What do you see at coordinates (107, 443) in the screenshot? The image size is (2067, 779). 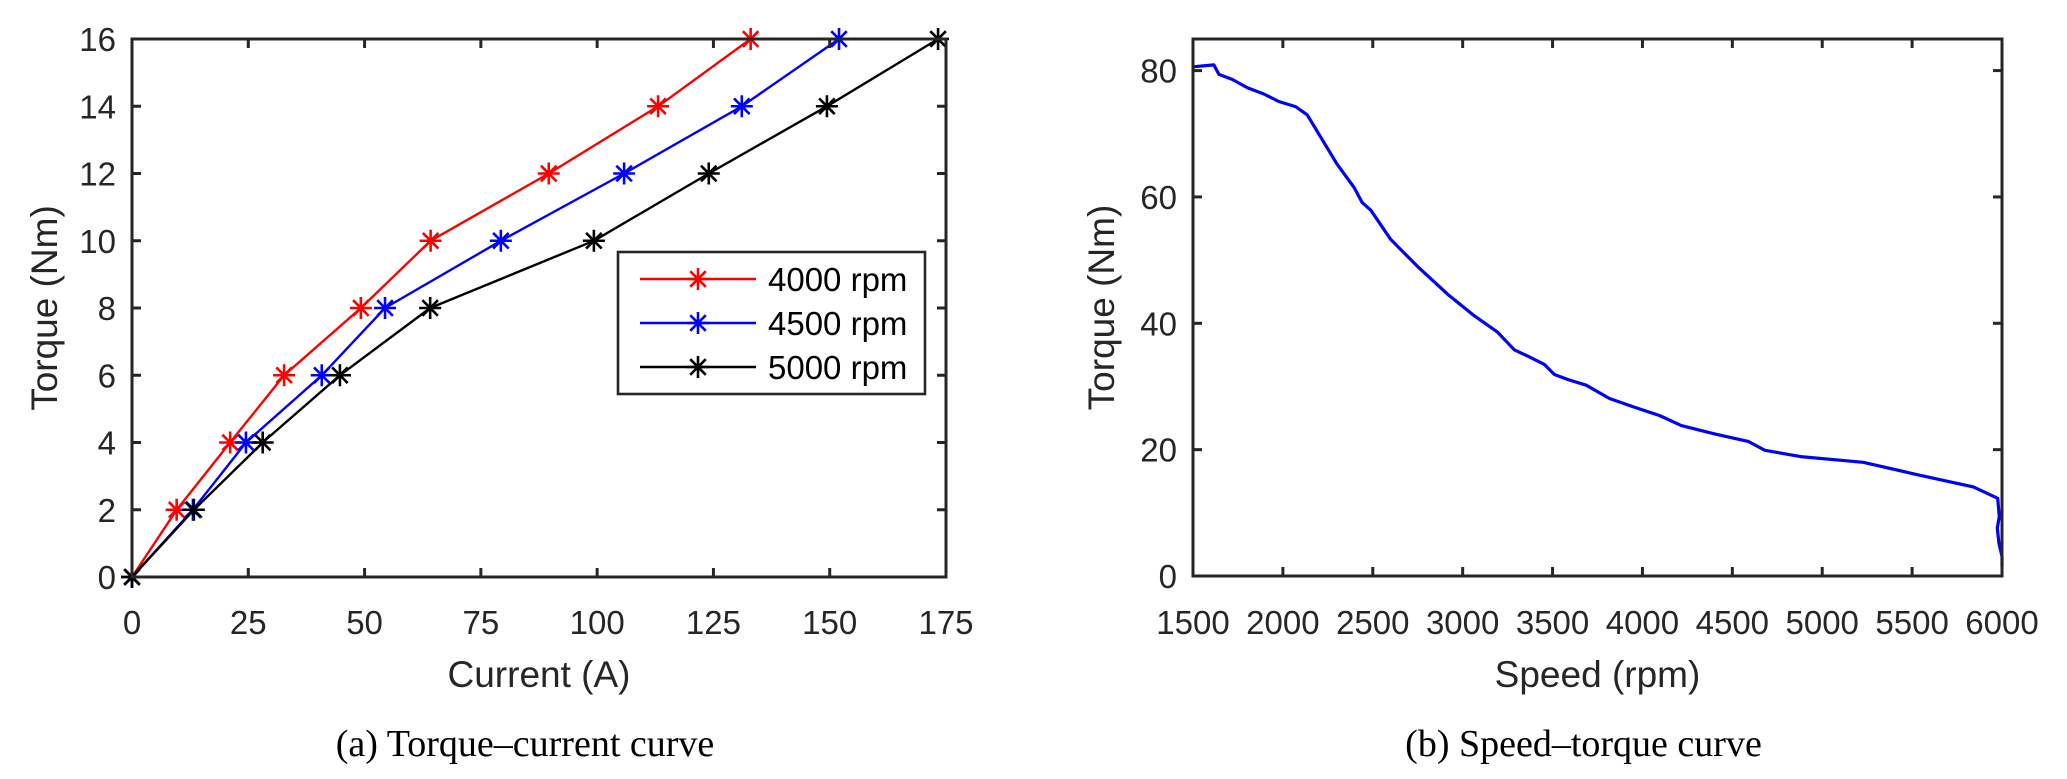 I see `y-tick-label: 4` at bounding box center [107, 443].